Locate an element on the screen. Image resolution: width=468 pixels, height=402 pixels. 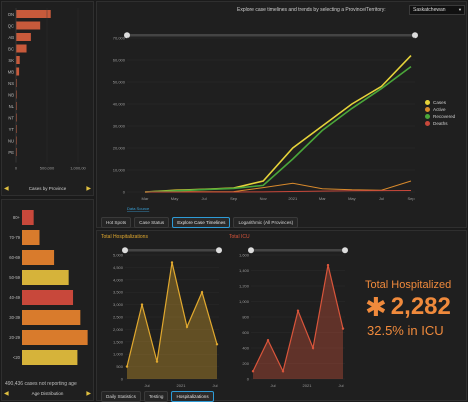
hospital-tab: Hospitalizations is located at coordinates (192, 396).